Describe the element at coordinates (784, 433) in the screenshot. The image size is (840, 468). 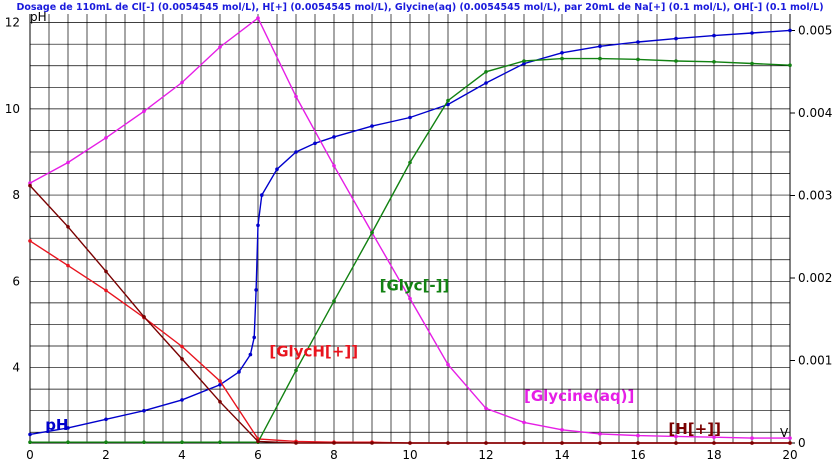
I see `x-axis-label: V` at that location.